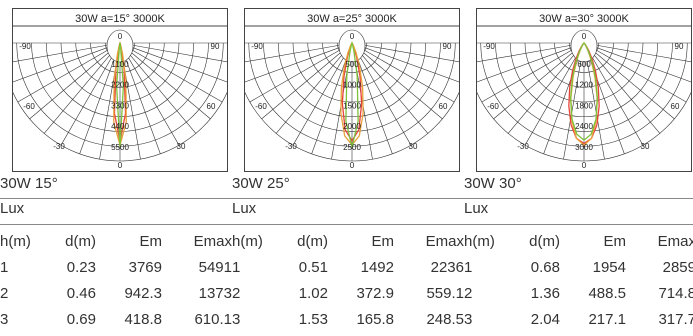 The height and width of the screenshot is (336, 693). What do you see at coordinates (29, 183) in the screenshot?
I see `section-title: 30W 15°` at bounding box center [29, 183].